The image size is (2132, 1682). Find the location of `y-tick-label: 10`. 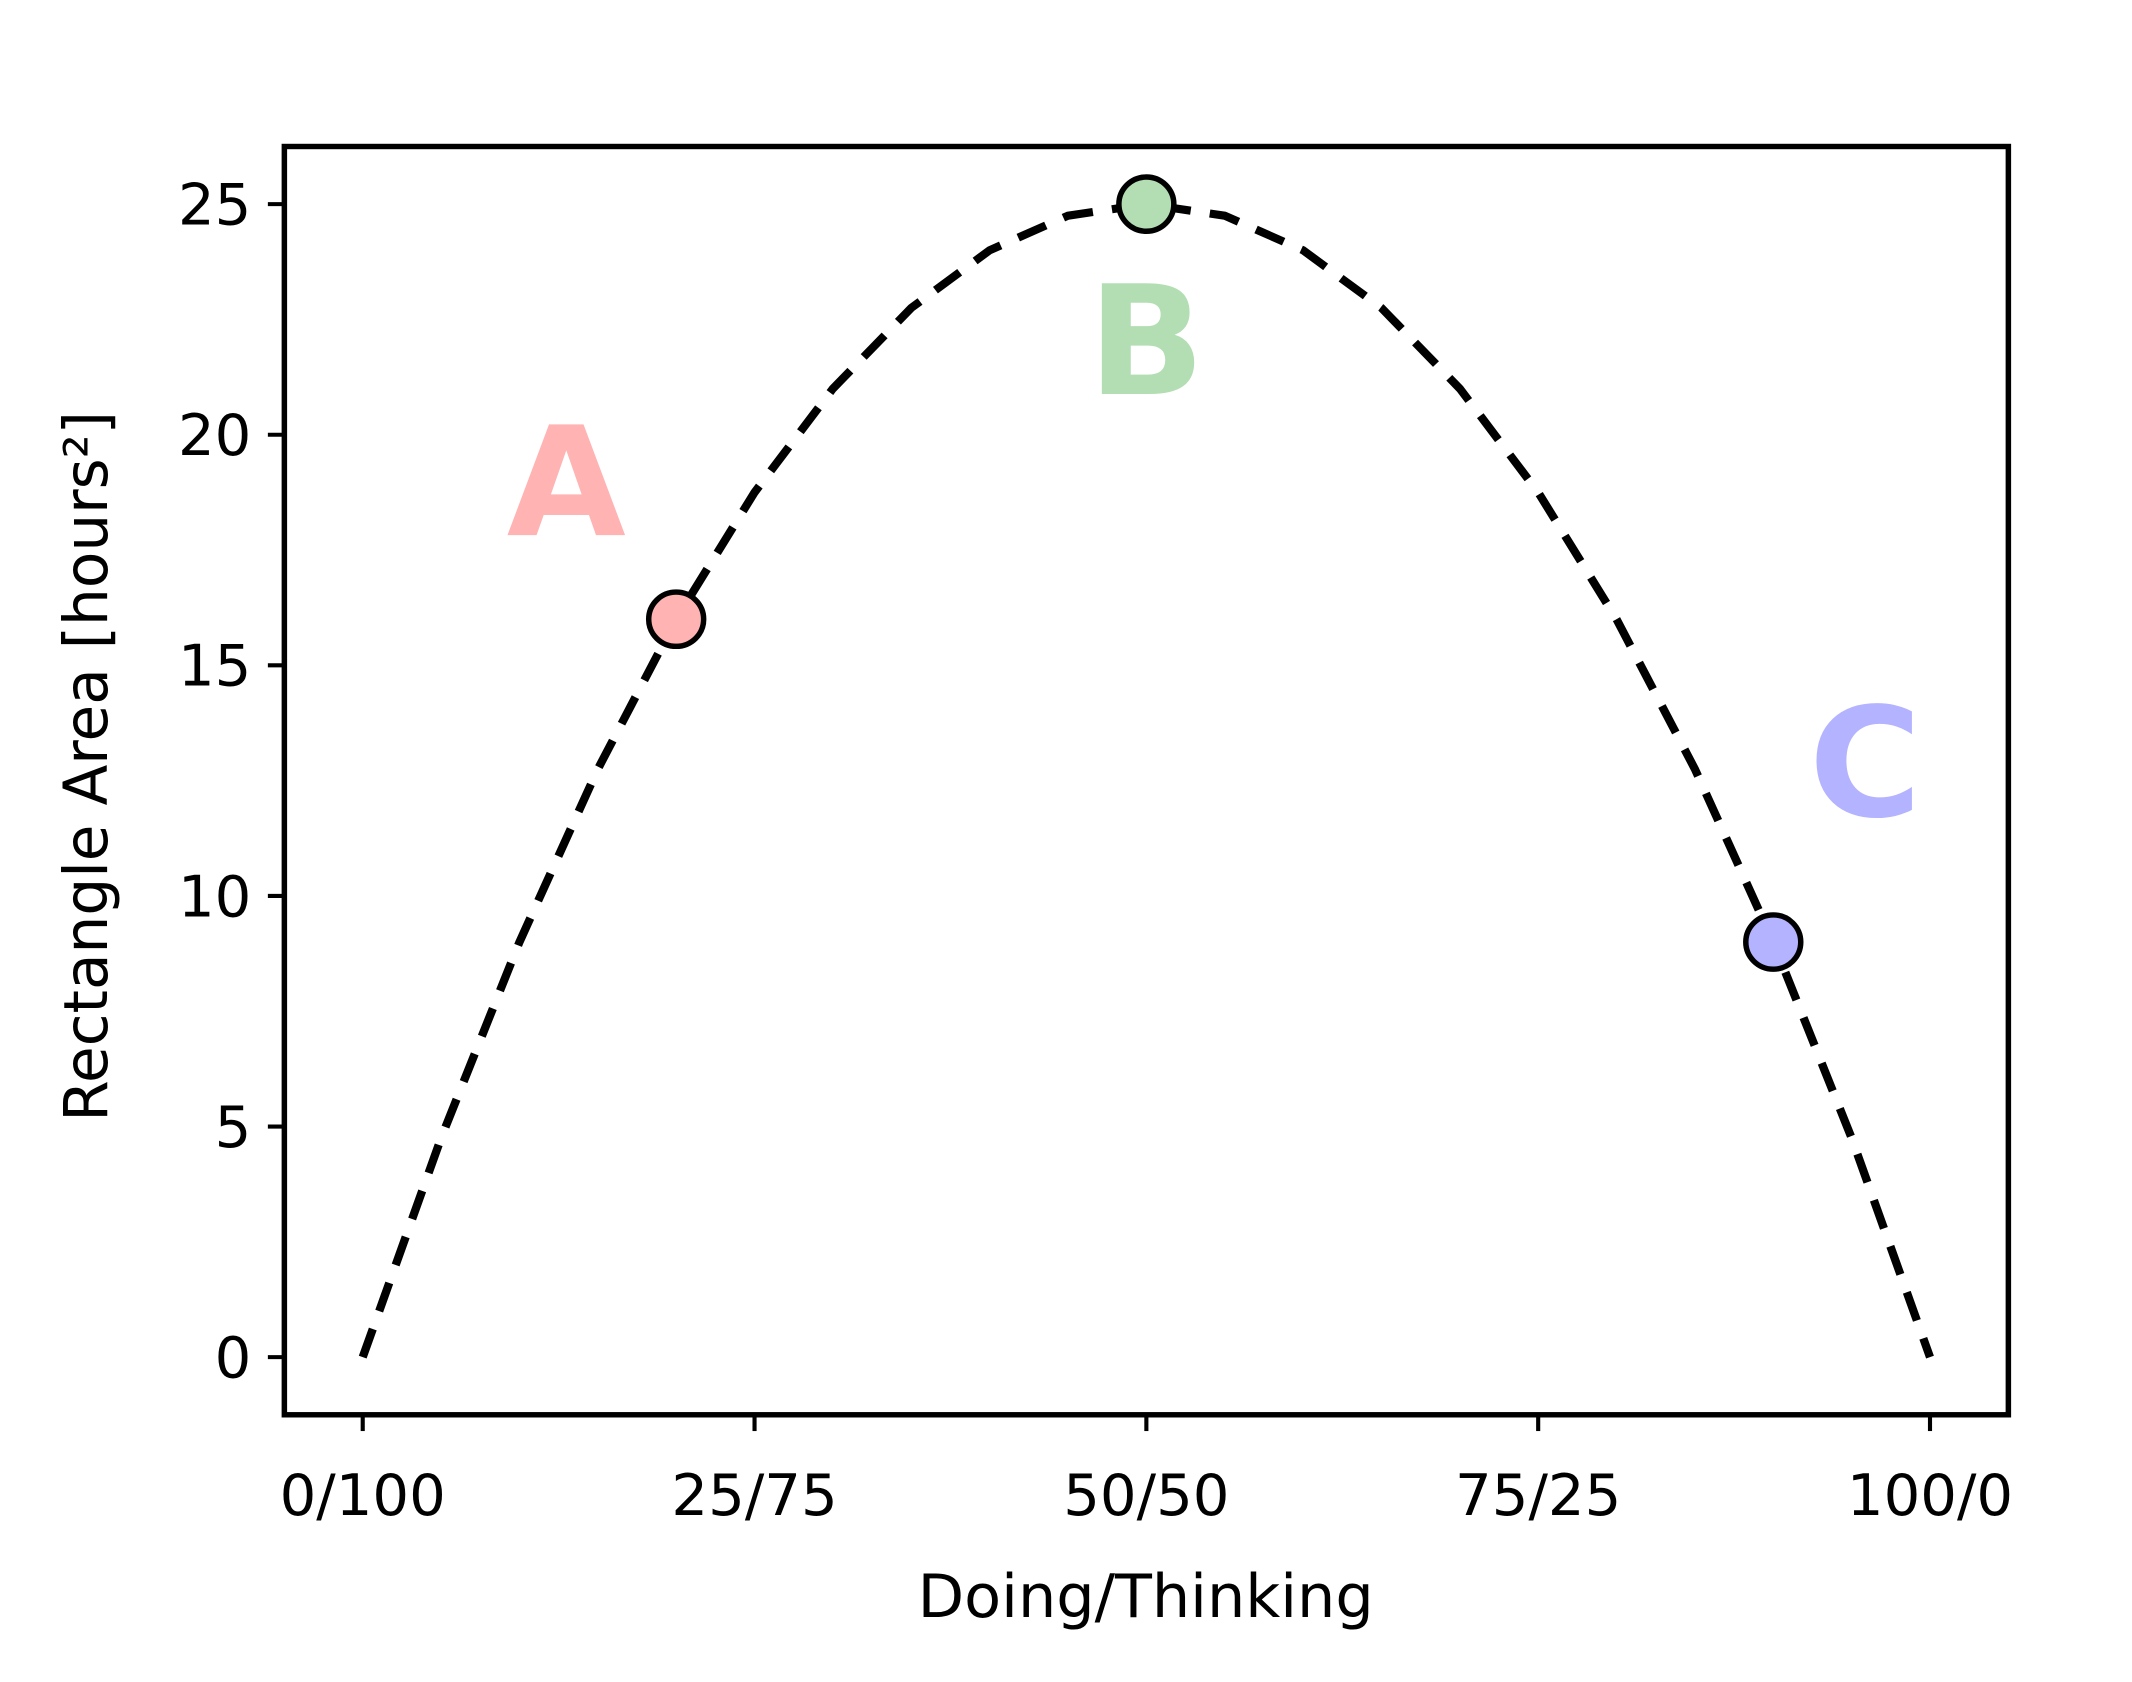

y-tick-label: 10 is located at coordinates (214, 897).